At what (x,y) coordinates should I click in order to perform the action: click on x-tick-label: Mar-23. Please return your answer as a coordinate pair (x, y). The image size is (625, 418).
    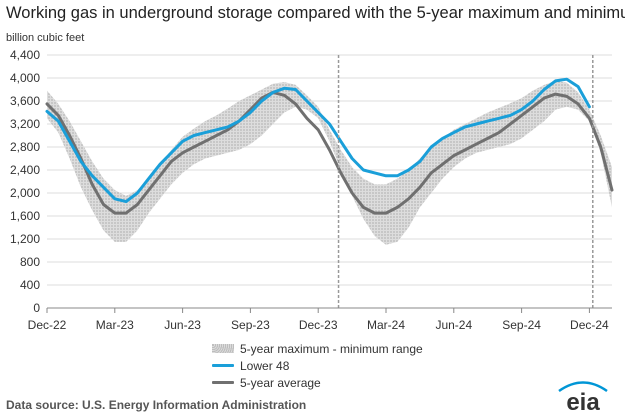
    Looking at the image, I should click on (115, 325).